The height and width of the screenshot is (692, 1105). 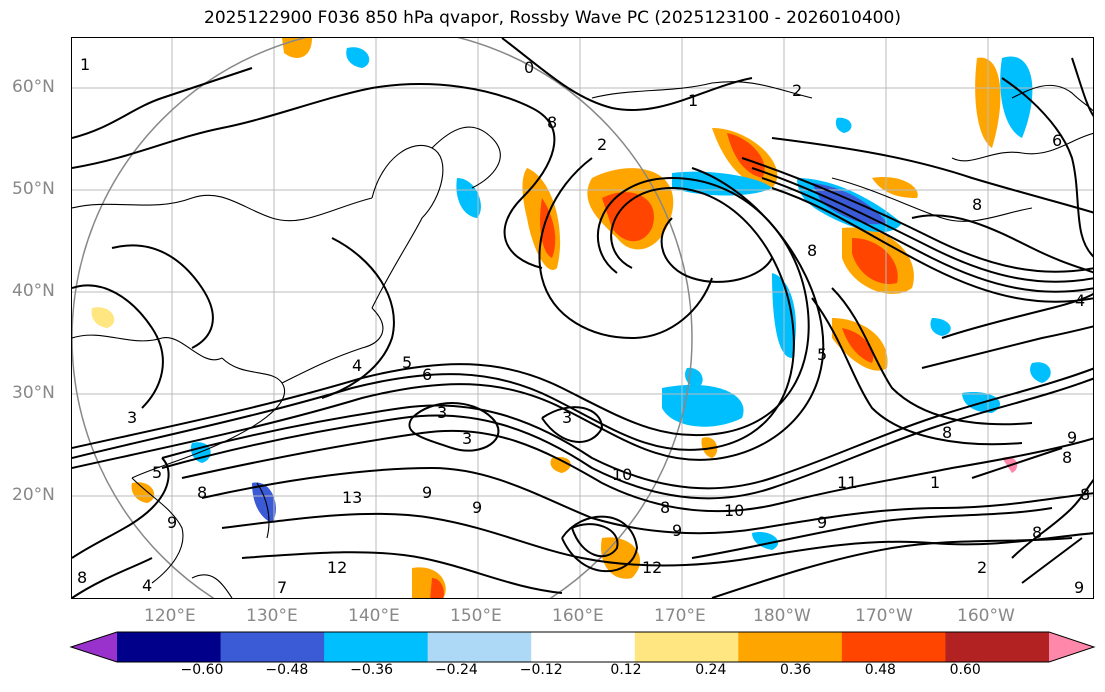 What do you see at coordinates (680, 616) in the screenshot?
I see `lon-label: 170°E` at bounding box center [680, 616].